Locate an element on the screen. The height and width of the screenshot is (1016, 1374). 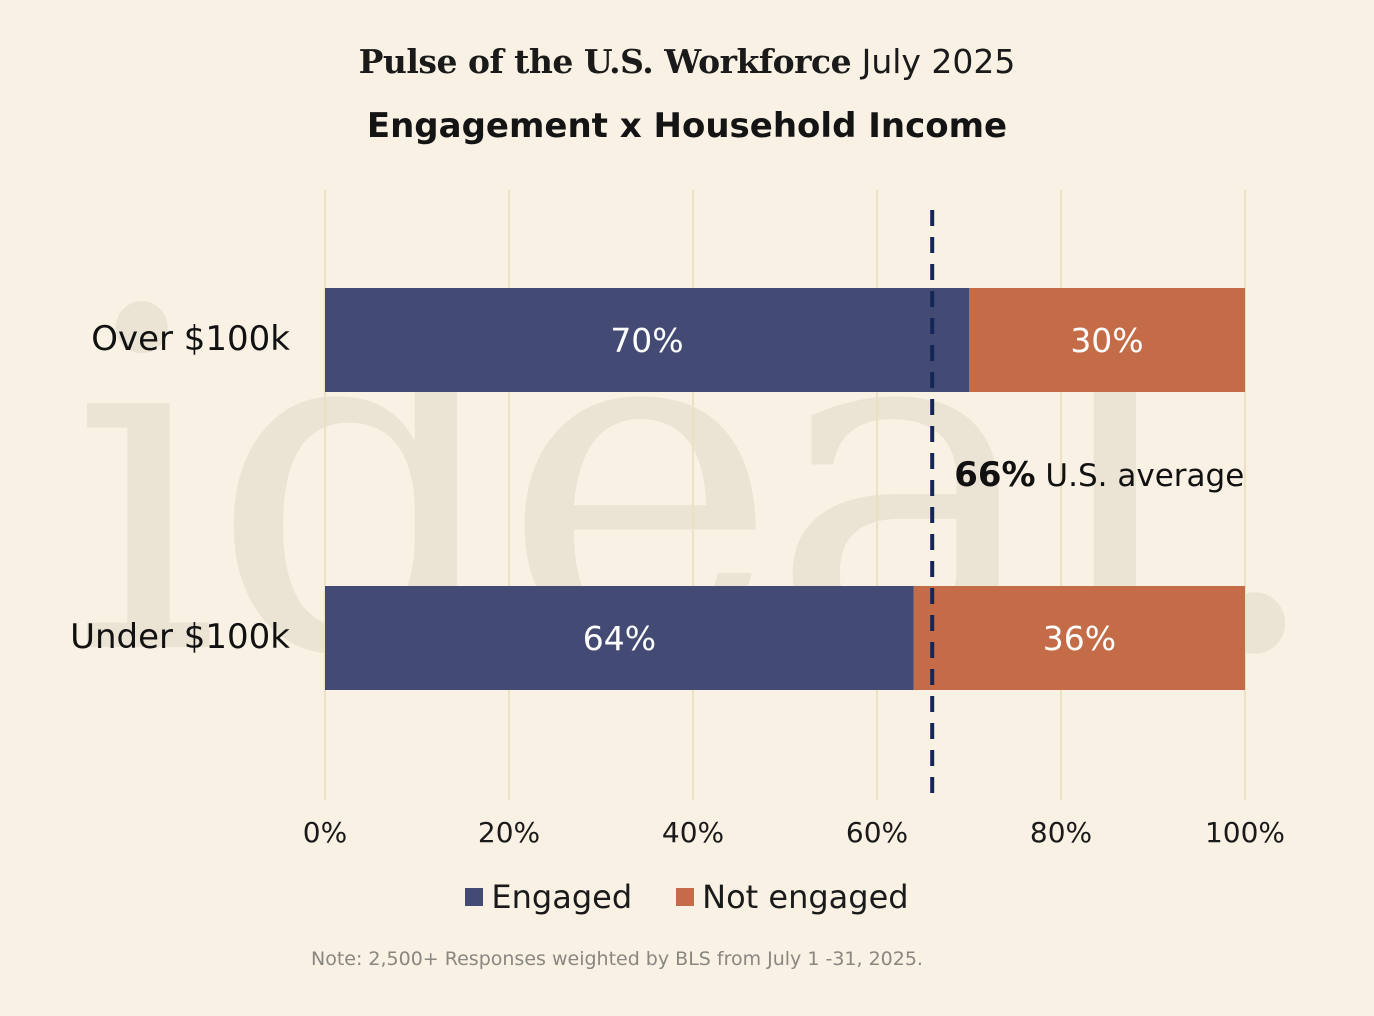
legend-item-engaged: Engaged is located at coordinates (548, 897).